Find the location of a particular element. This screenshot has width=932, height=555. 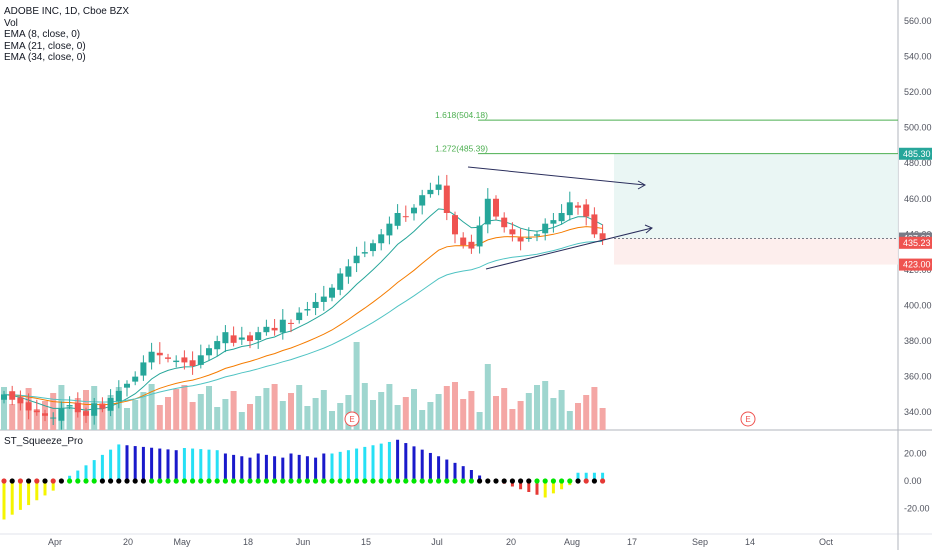

time-axis-label: Sep is located at coordinates (700, 542).